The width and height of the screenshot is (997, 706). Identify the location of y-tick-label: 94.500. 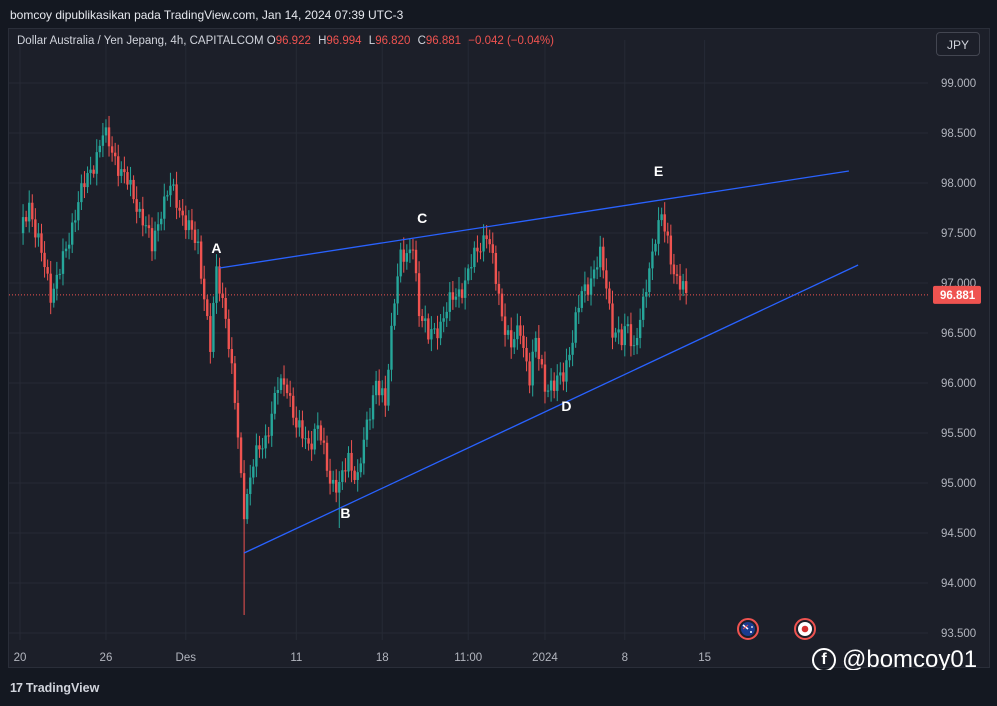
(958, 534).